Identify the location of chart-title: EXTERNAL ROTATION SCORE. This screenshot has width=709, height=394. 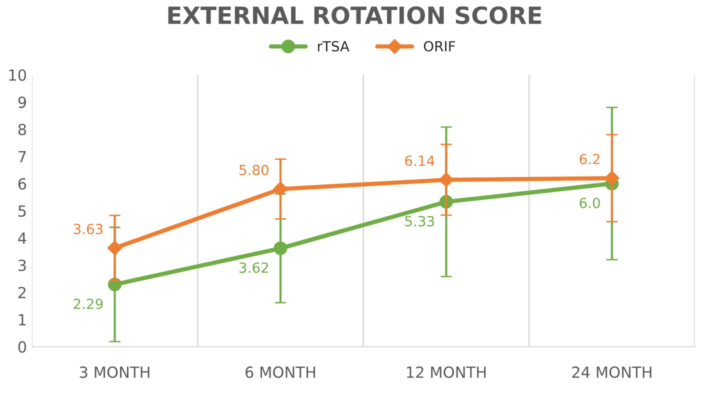
(355, 15).